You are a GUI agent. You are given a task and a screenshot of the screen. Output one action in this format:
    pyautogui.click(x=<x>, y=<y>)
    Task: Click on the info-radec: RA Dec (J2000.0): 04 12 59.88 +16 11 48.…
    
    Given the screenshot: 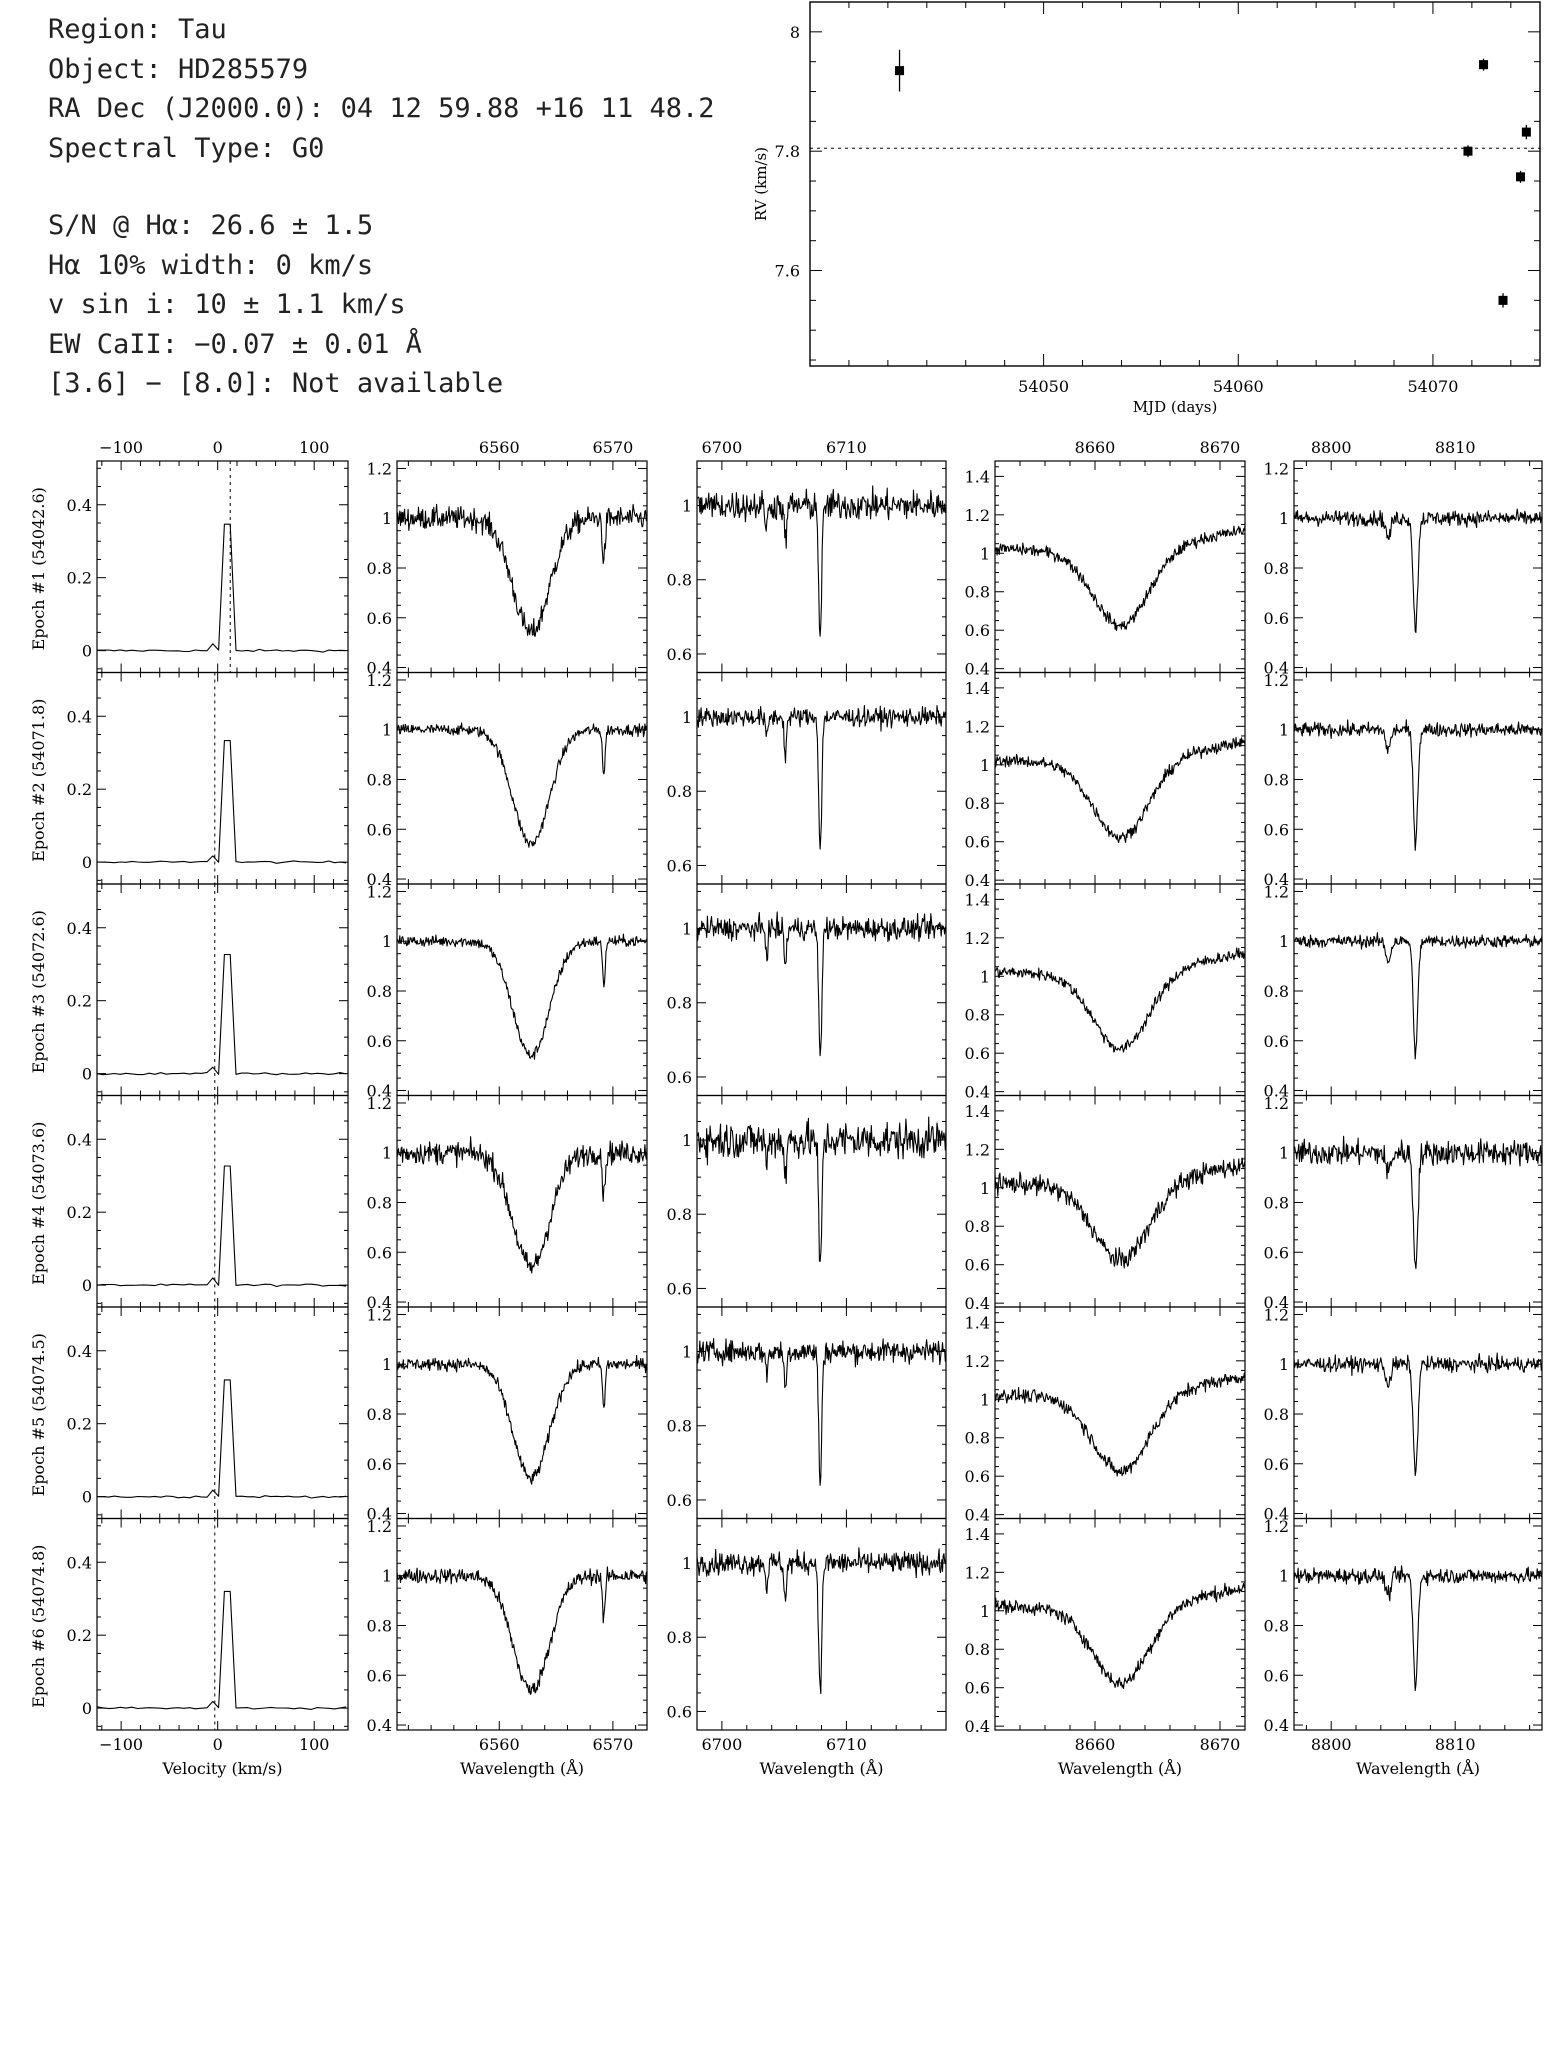 What is the action you would take?
    pyautogui.click(x=381, y=108)
    